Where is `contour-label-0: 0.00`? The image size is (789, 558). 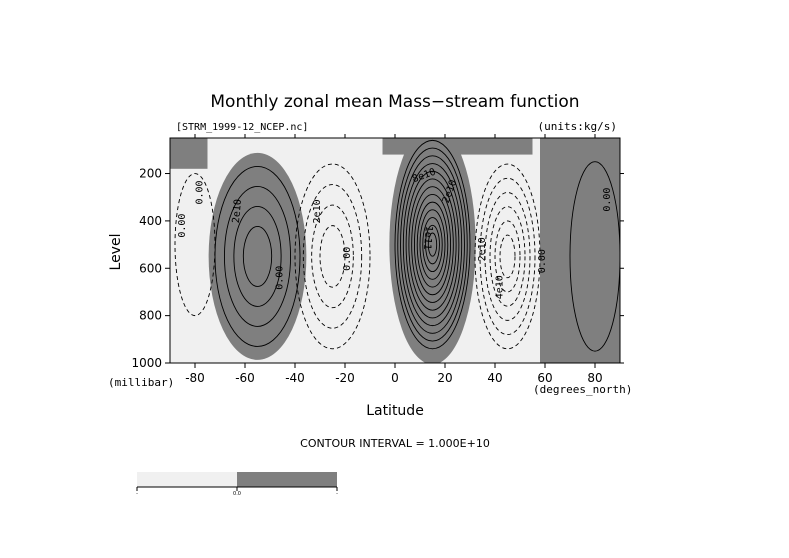
contour-label-0: 0.00 is located at coordinates (182, 226).